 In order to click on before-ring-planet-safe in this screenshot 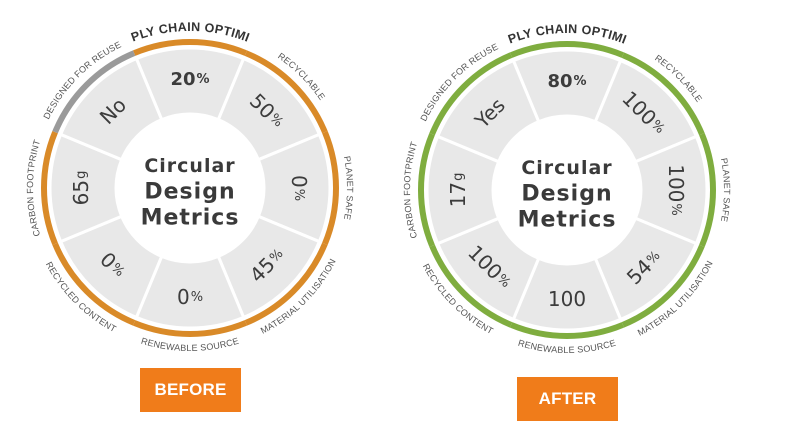, I will do `click(331, 188)`.